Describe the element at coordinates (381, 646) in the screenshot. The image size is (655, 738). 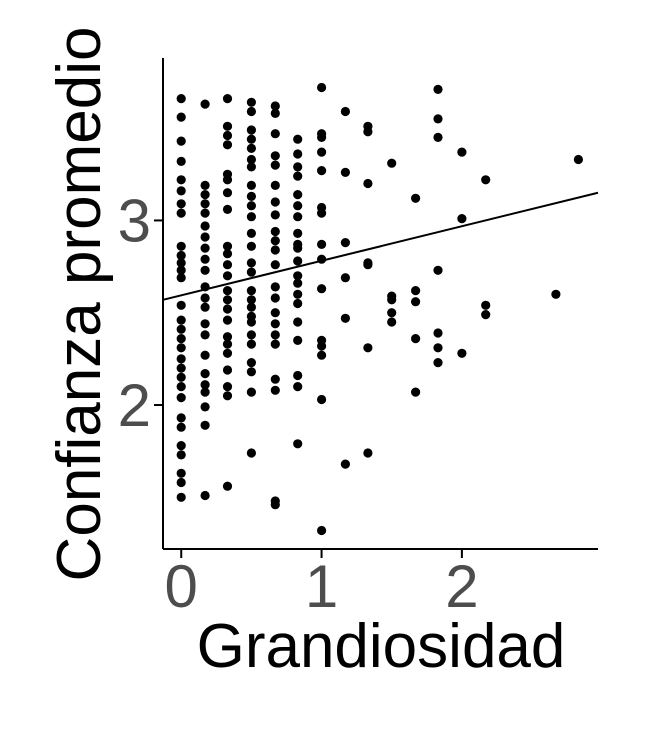
I see `x-axis-title: Grandiosidad` at that location.